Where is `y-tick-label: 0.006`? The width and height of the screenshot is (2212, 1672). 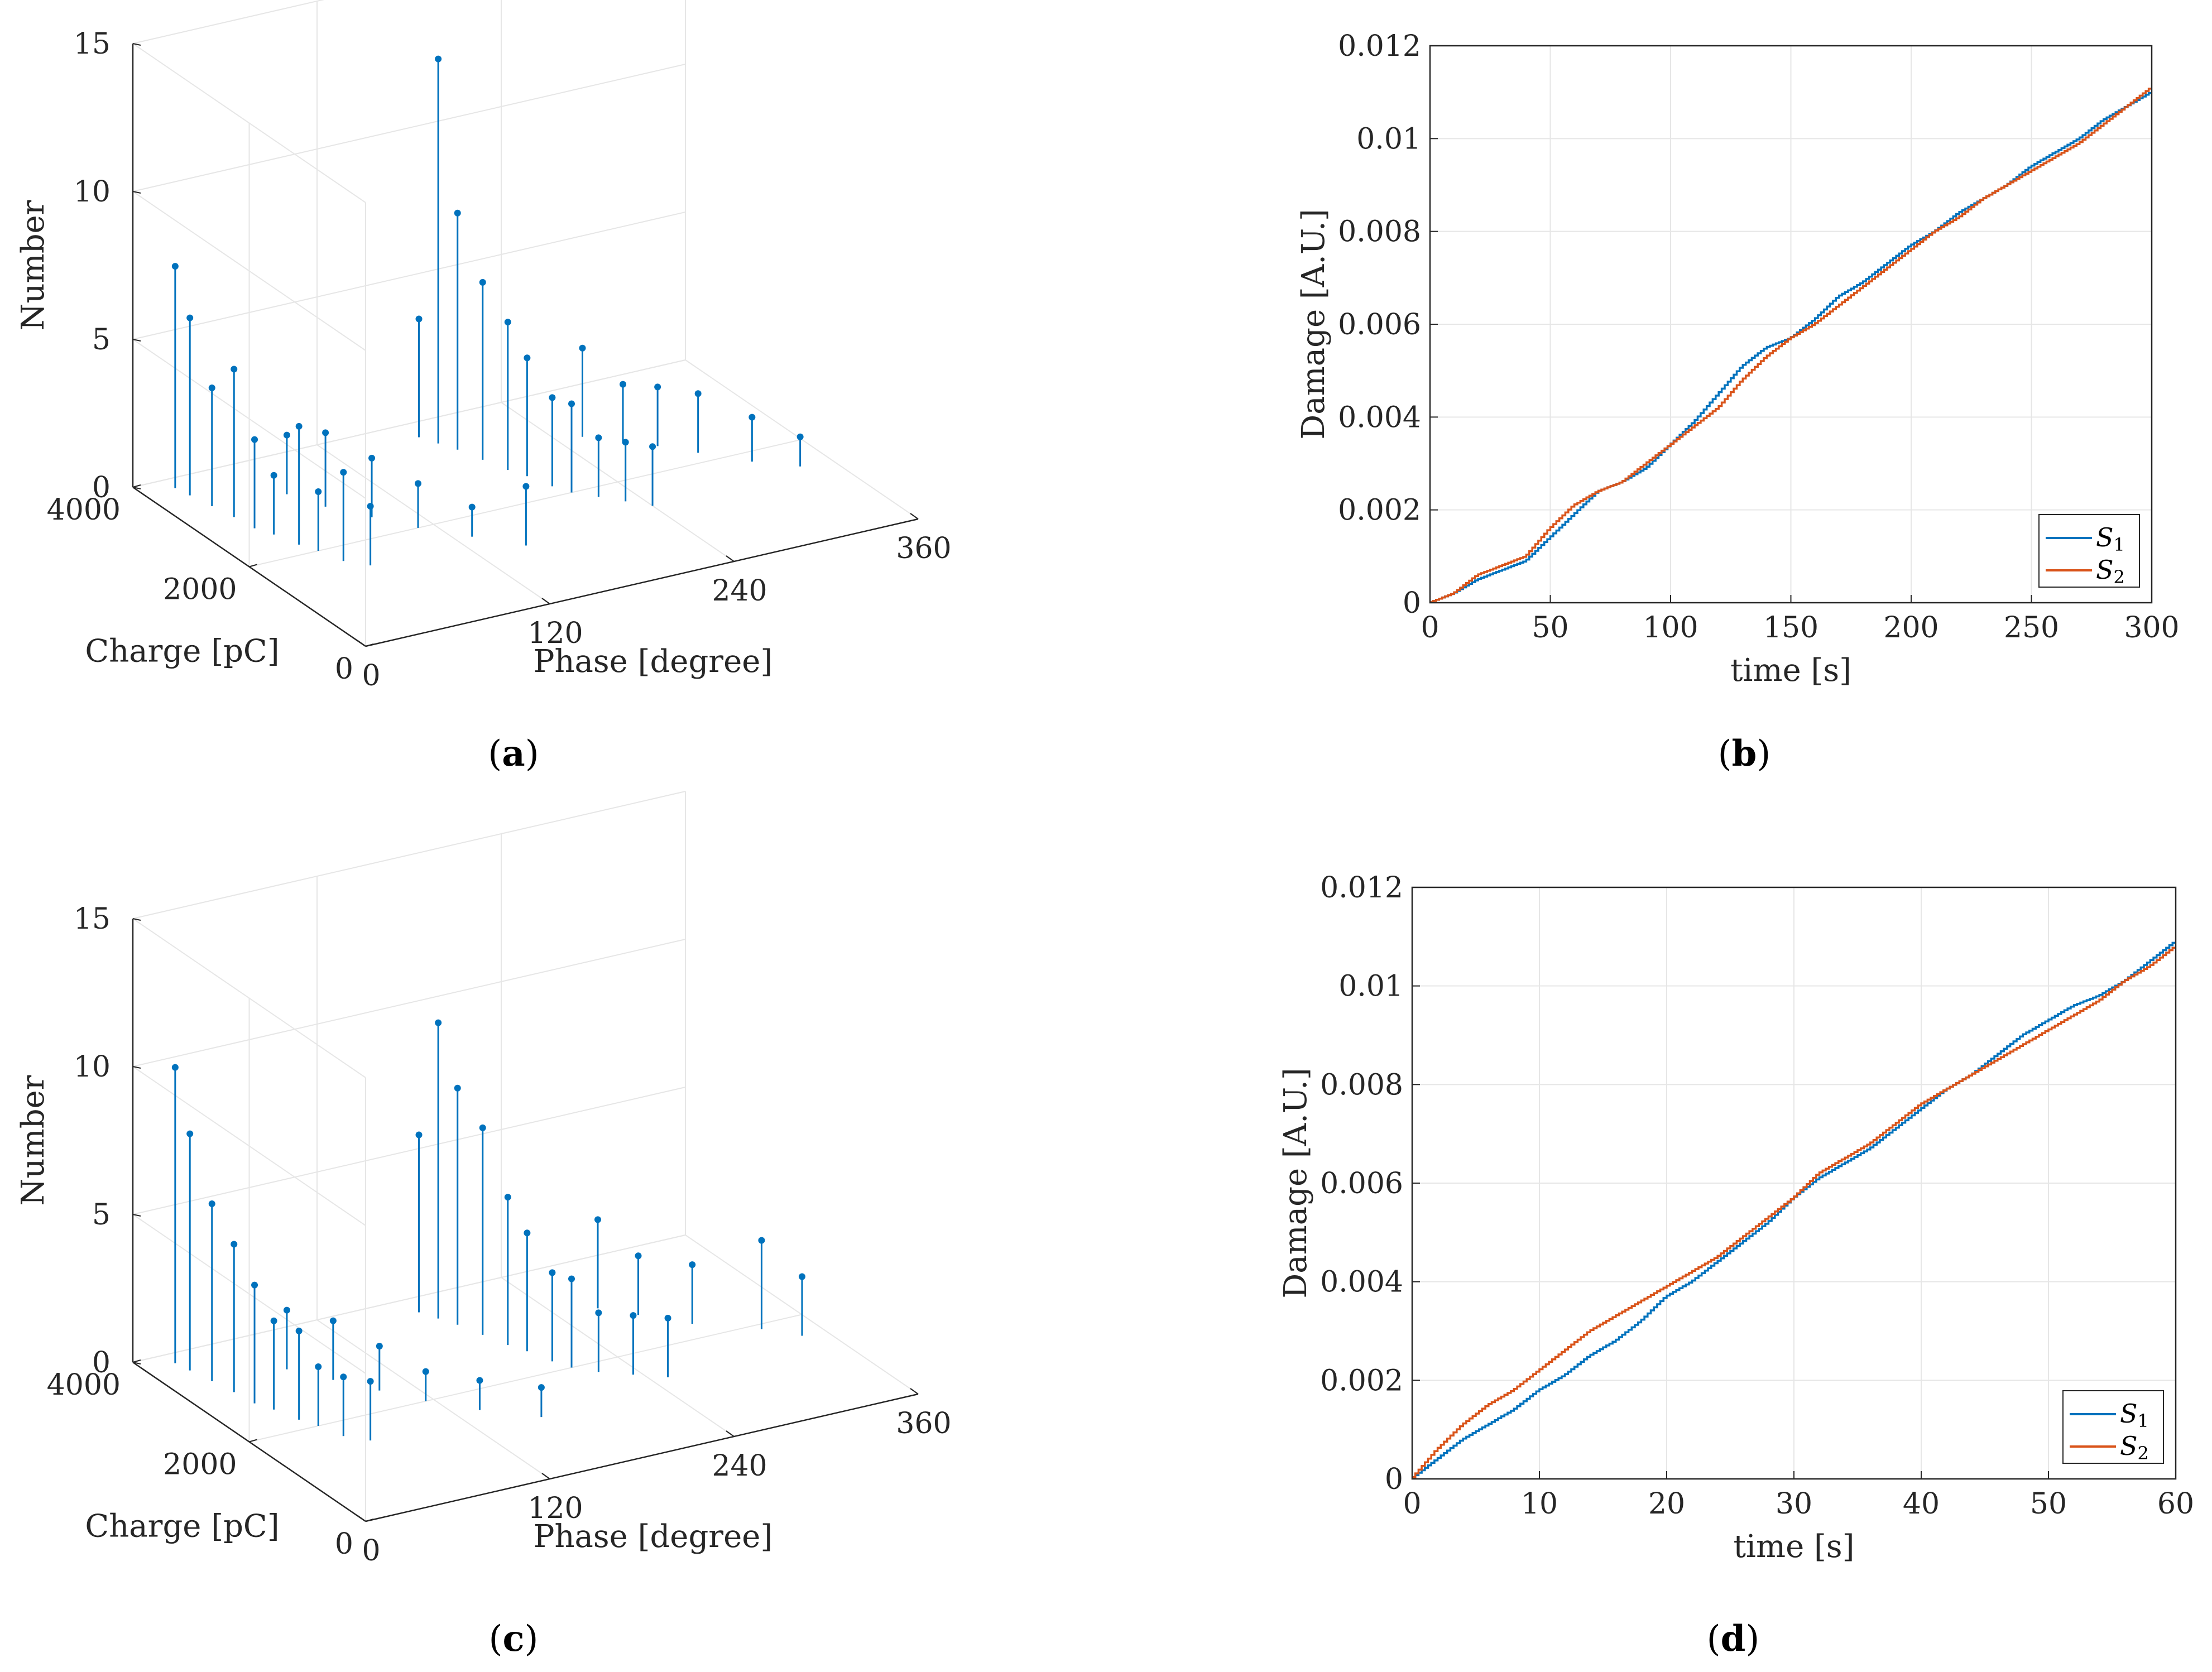 y-tick-label: 0.006 is located at coordinates (1380, 325).